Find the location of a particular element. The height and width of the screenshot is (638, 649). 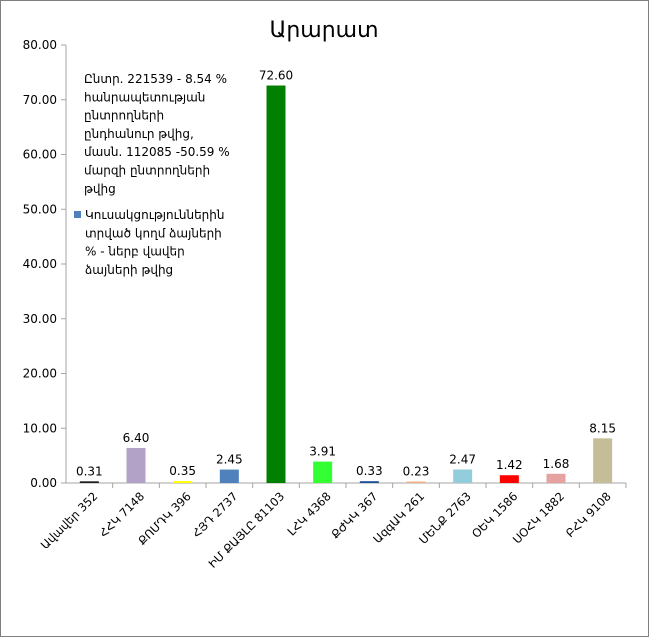

annotation-line: մասն. 112085 -50.59 % is located at coordinates (157, 152).